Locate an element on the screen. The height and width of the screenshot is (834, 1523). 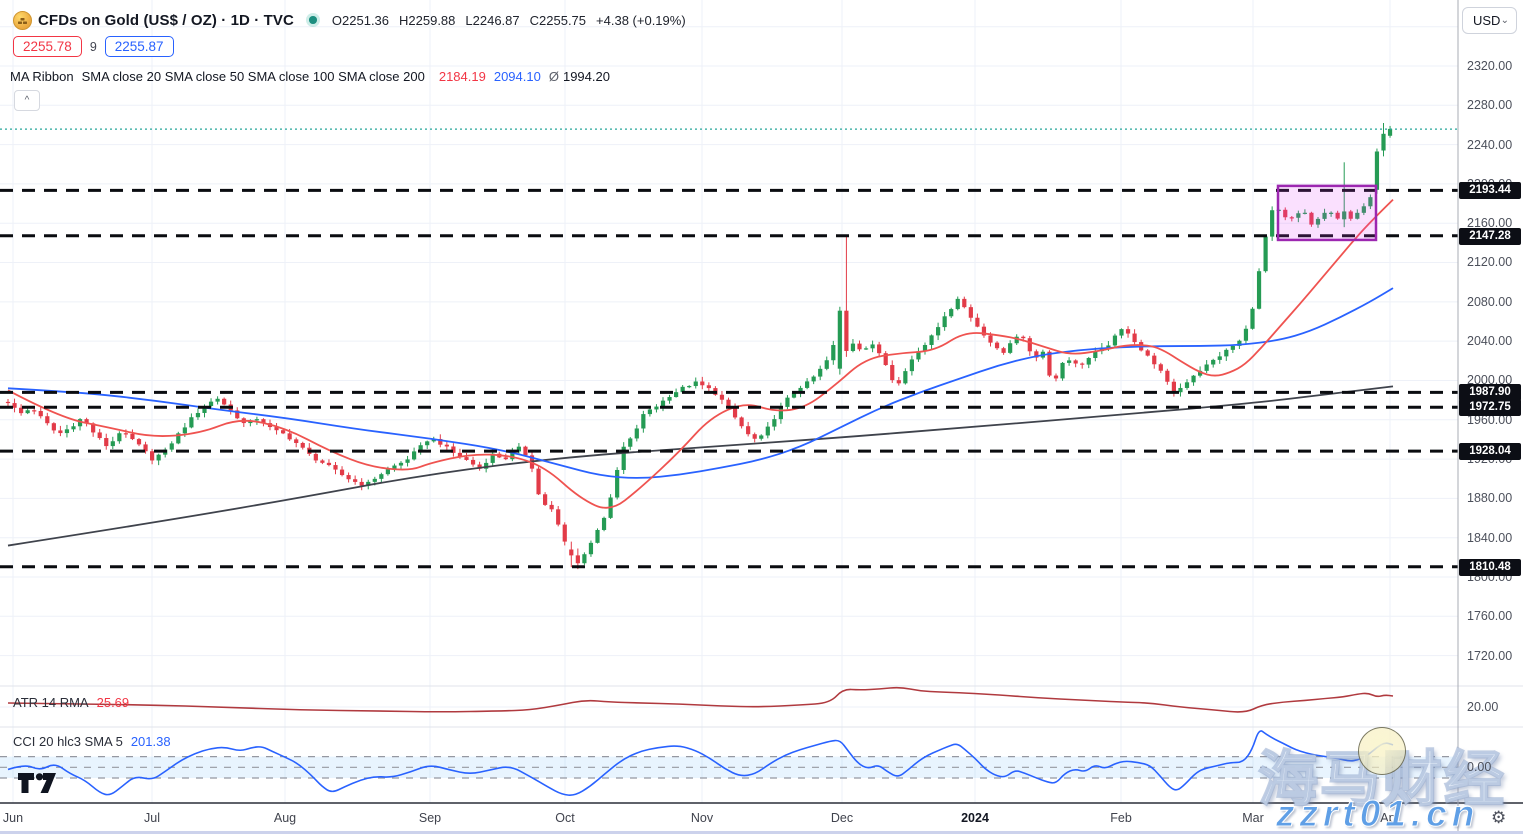
currency-label: USD is located at coordinates (1487, 20).